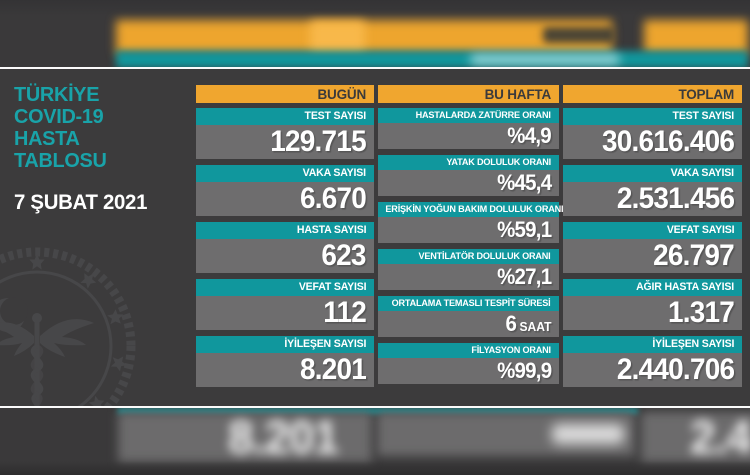 This screenshot has width=750, height=475. I want to click on blur-value-text-blob, so click(588, 434).